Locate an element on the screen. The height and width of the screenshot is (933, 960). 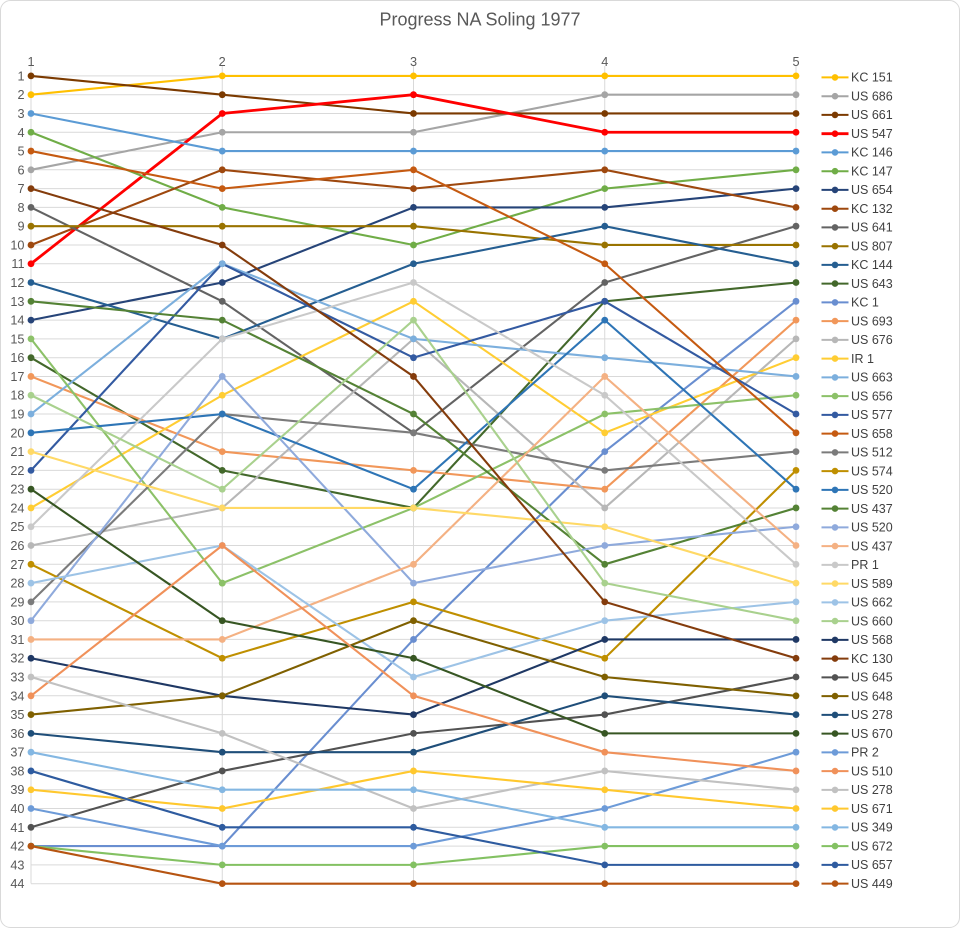
svg-text: 28 is located at coordinates (17, 584).